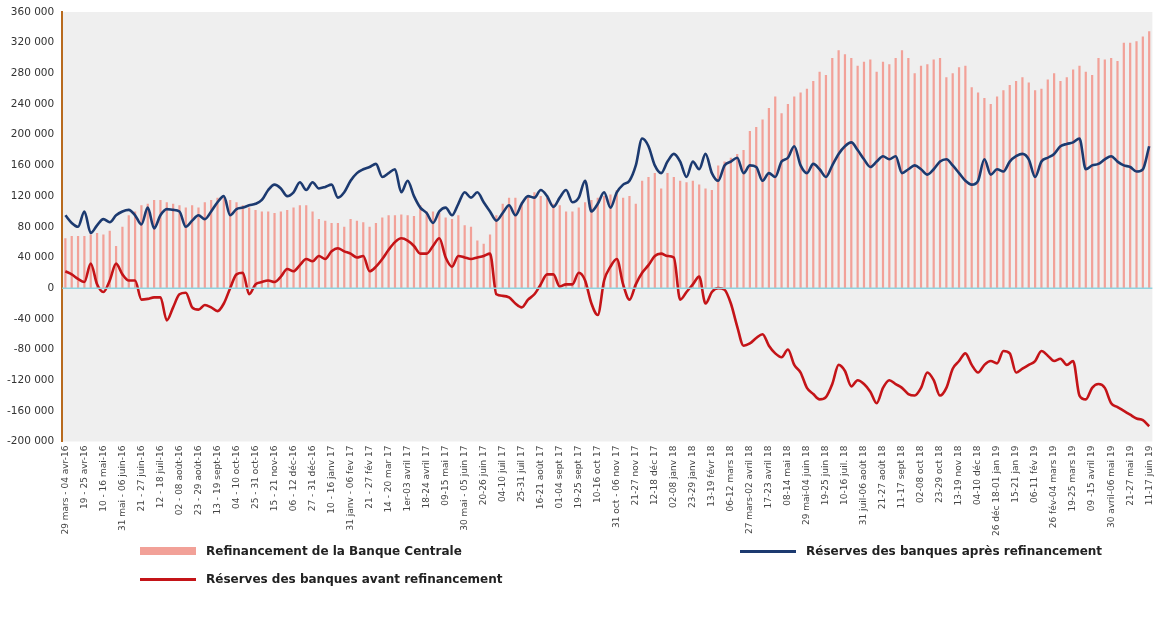 Image resolution: width=1164 pixels, height=619 pixels. I want to click on y-tick-label: 0, so click(51, 286).